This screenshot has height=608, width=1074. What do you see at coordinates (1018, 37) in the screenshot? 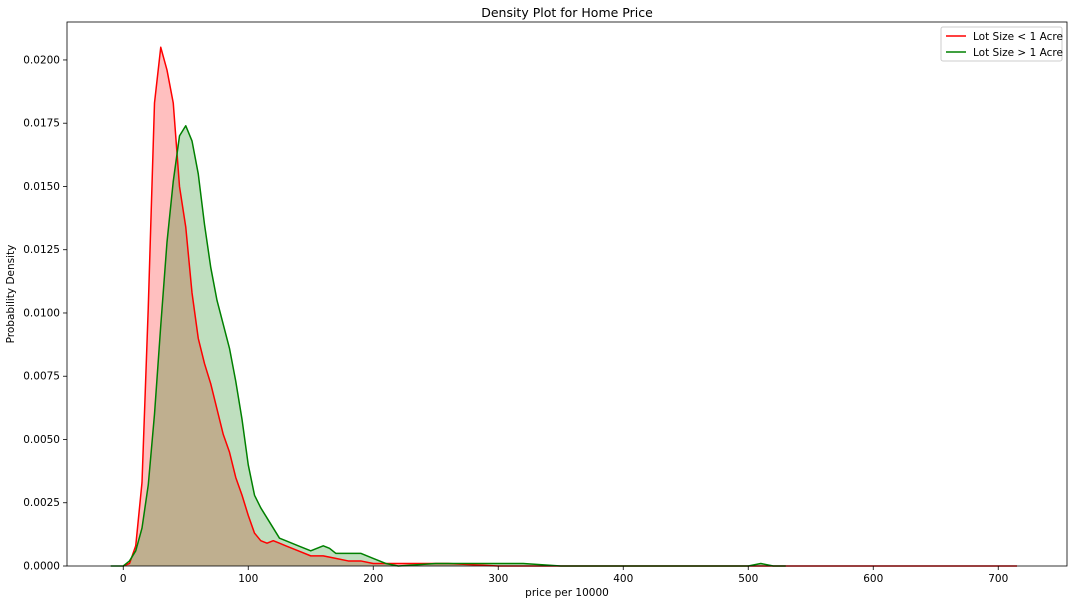
I see `legend-label-lot-under-1-acre: Lot Size < 1 Acre` at bounding box center [1018, 37].